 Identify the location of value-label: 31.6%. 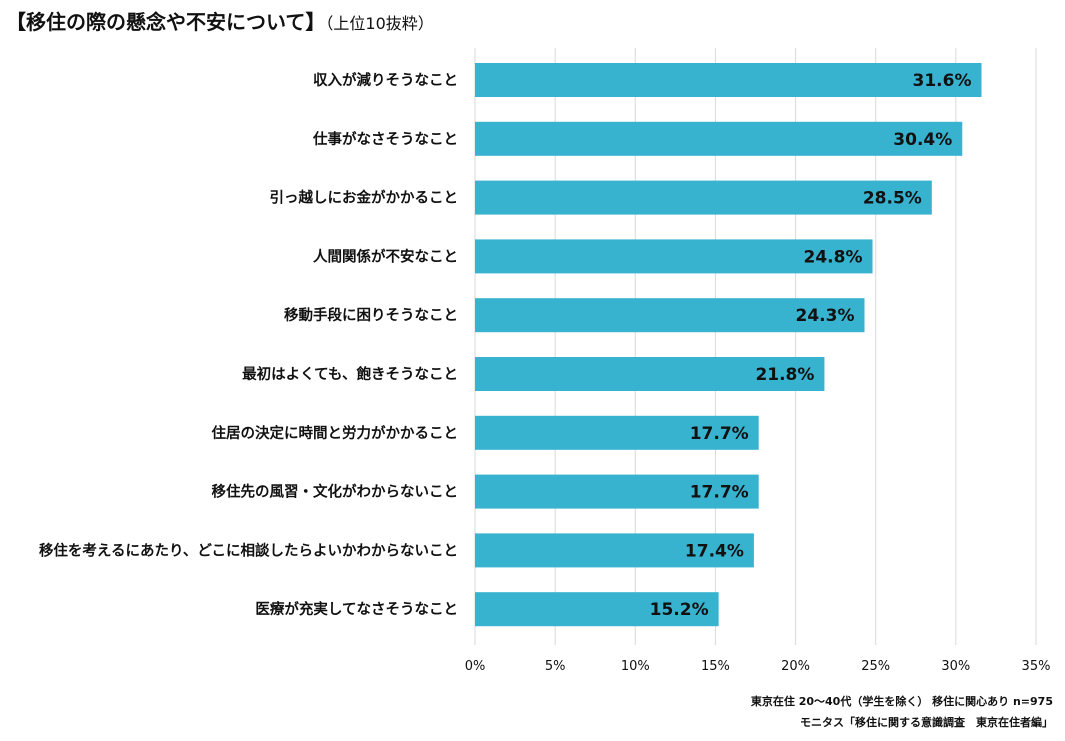
(942, 81).